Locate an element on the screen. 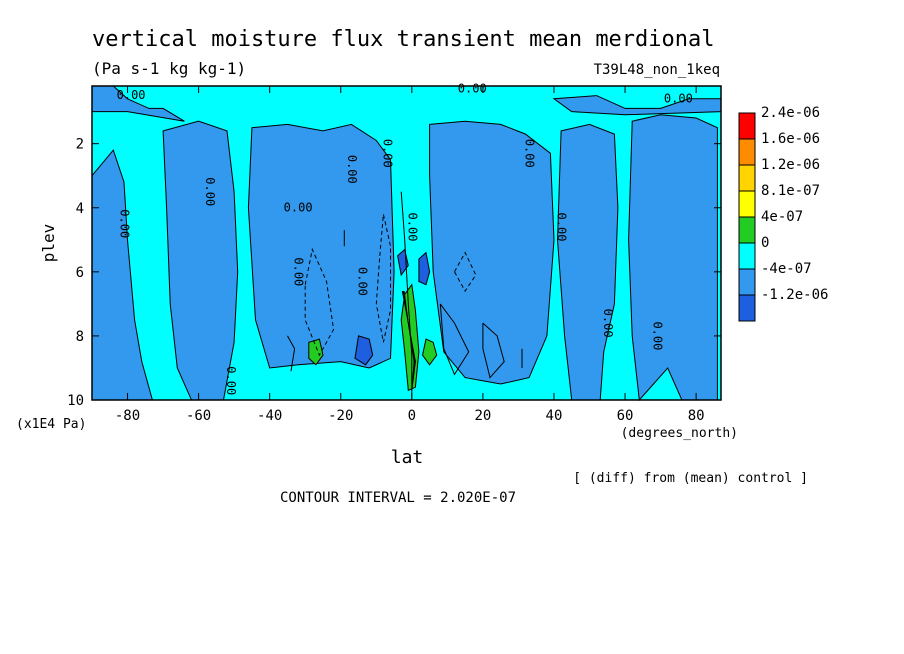  colorbar-label: 8.1e-07 is located at coordinates (790, 191).